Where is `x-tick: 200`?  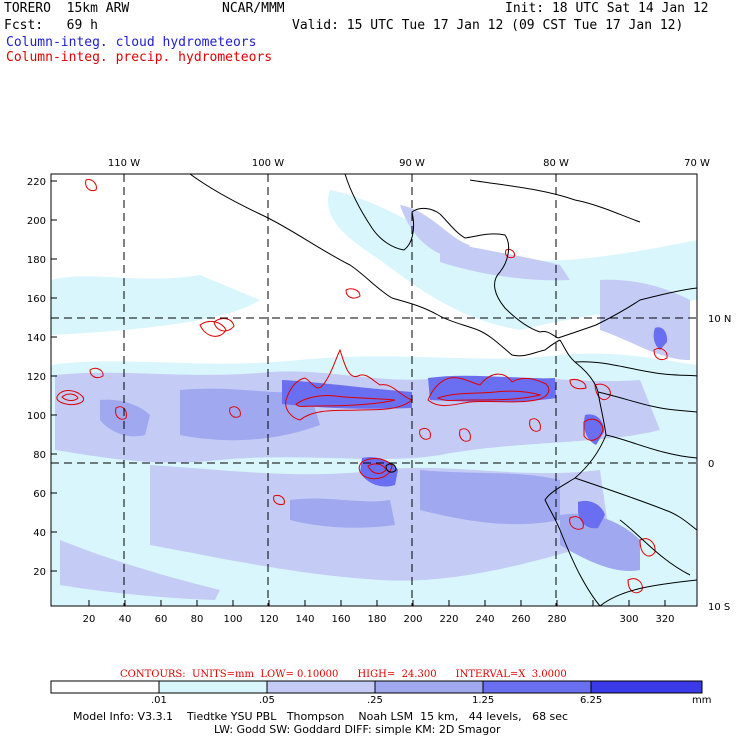 x-tick: 200 is located at coordinates (412, 619).